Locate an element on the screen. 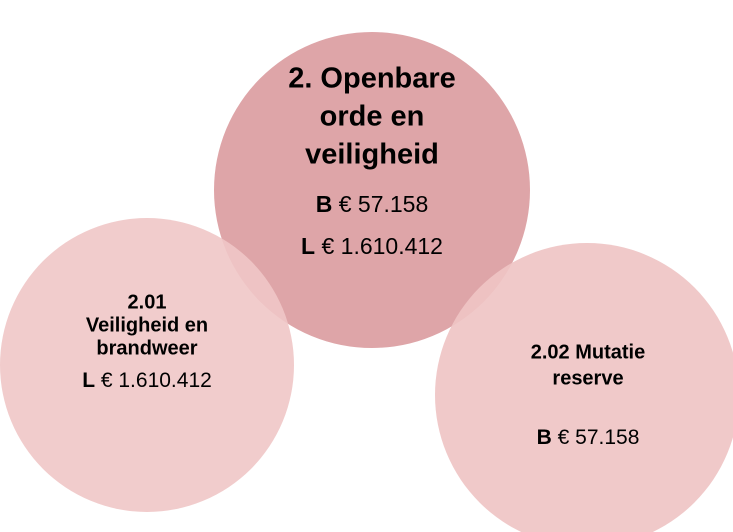  node-title: veiligheid is located at coordinates (372, 155).